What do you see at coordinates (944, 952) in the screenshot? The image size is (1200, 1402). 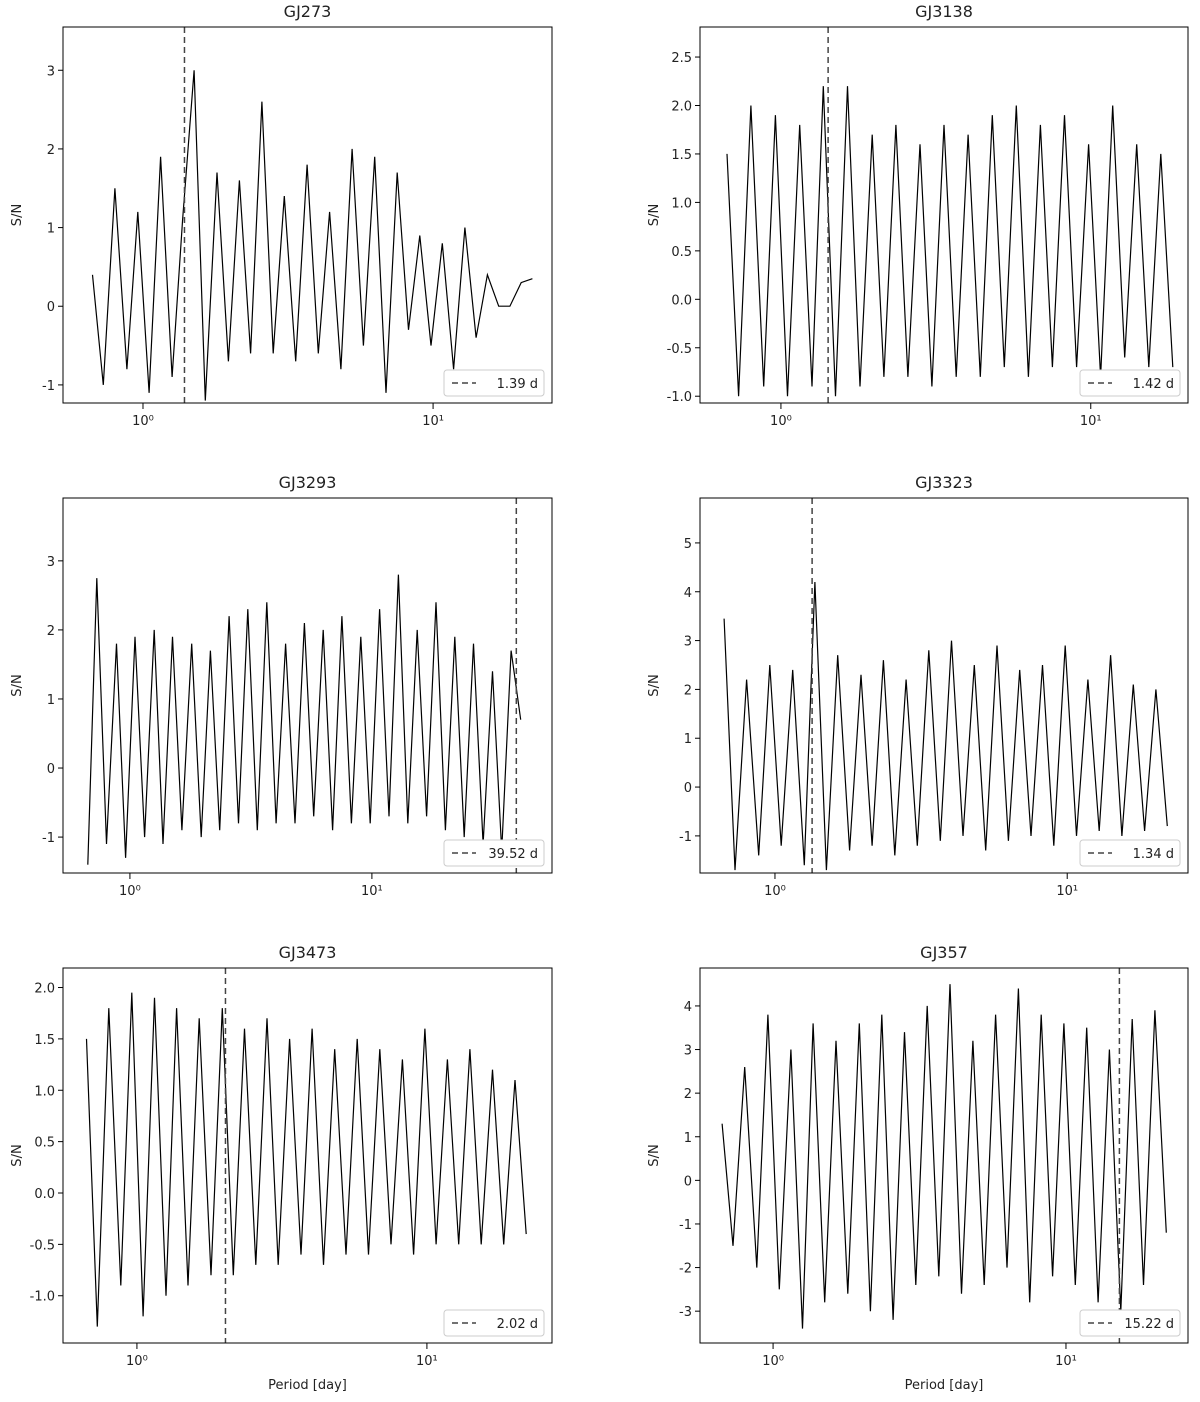 I see `chart-title: GJ357` at bounding box center [944, 952].